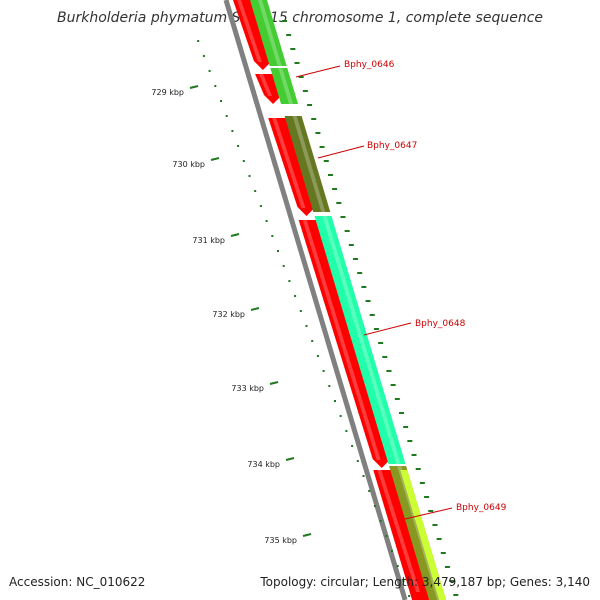  What do you see at coordinates (167, 92) in the screenshot?
I see `tick-label: 729 kbp` at bounding box center [167, 92].